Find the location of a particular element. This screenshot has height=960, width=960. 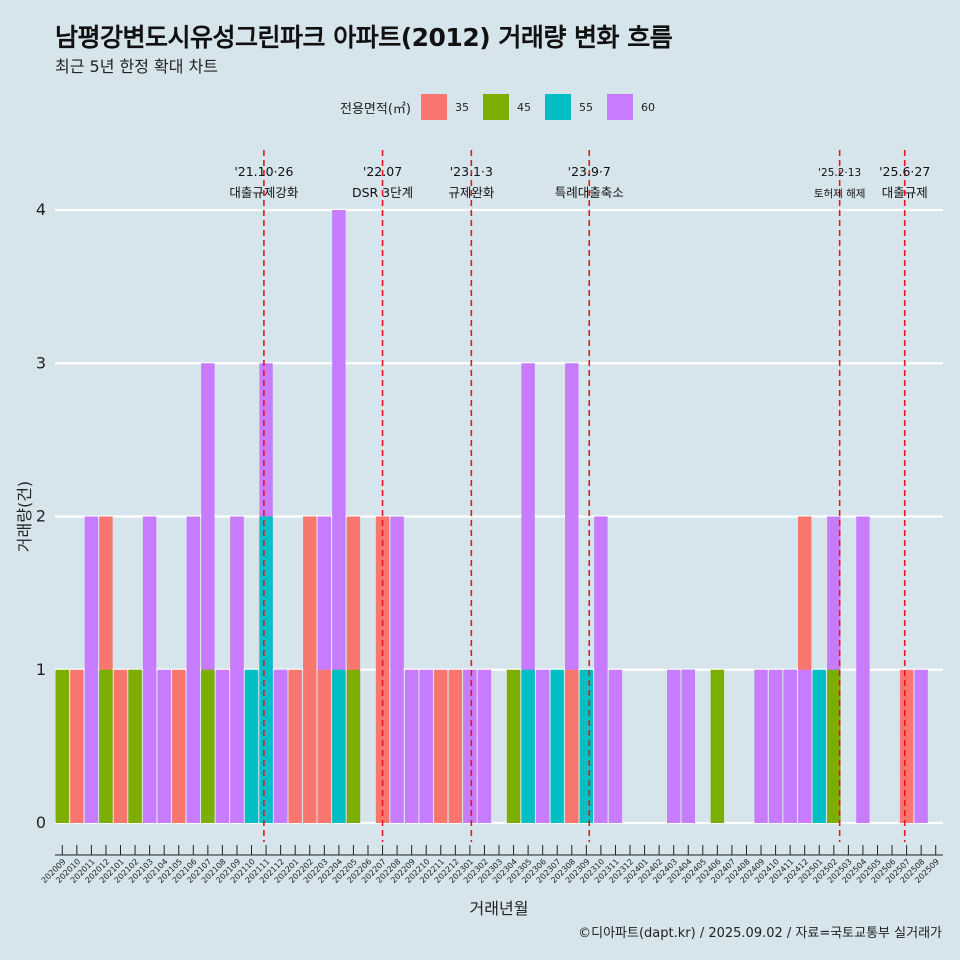

annotation-date: '23.1·3 is located at coordinates (471, 171).